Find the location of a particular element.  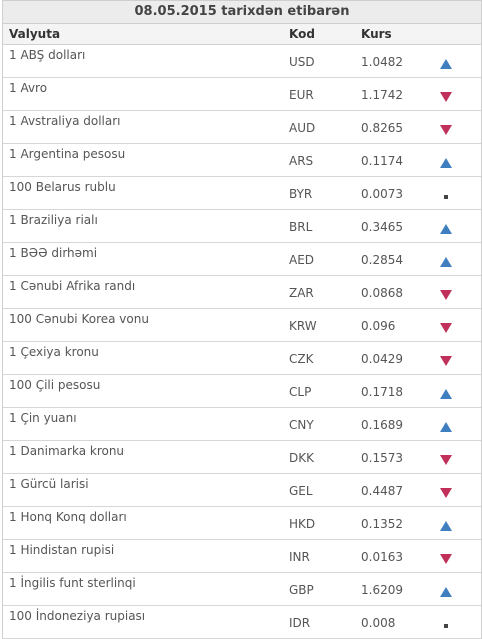

currency-code: KRW is located at coordinates (303, 326).